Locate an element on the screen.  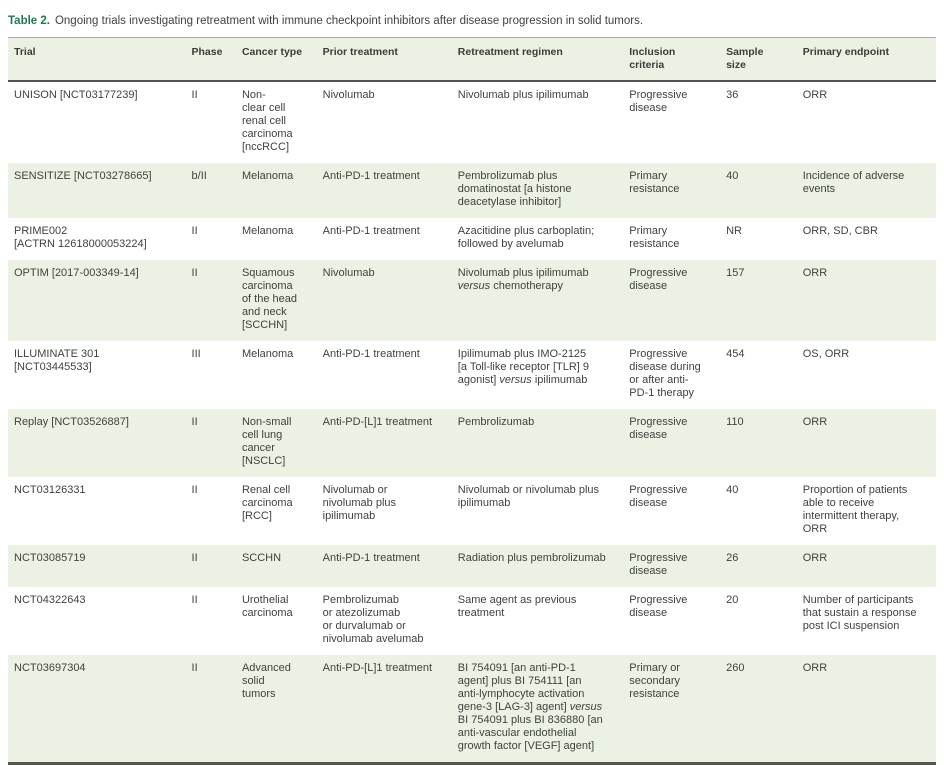
regimen-text: chemotherapy is located at coordinates (526, 286).